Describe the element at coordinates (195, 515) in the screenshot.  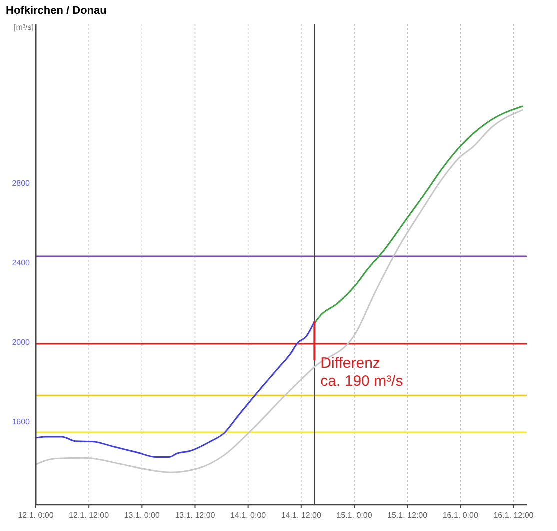
I see `x-tick-label: 13.1. 12:00` at that location.